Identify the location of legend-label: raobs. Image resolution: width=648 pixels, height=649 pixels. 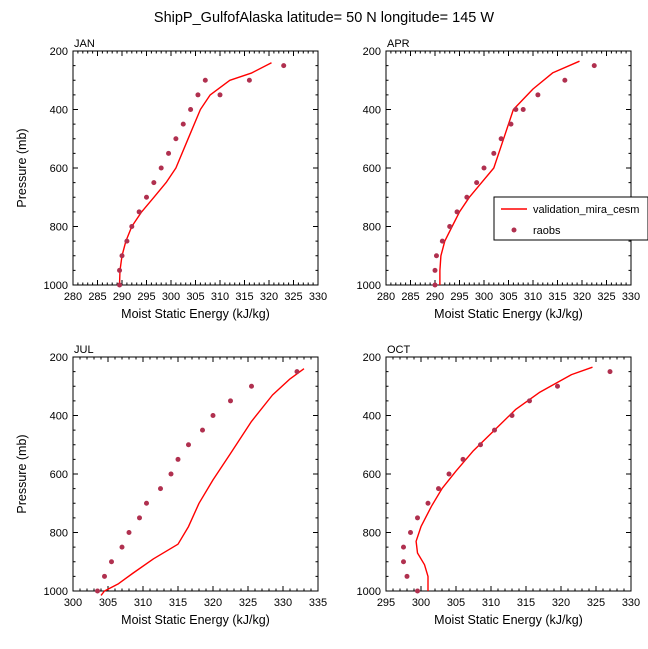
(547, 231).